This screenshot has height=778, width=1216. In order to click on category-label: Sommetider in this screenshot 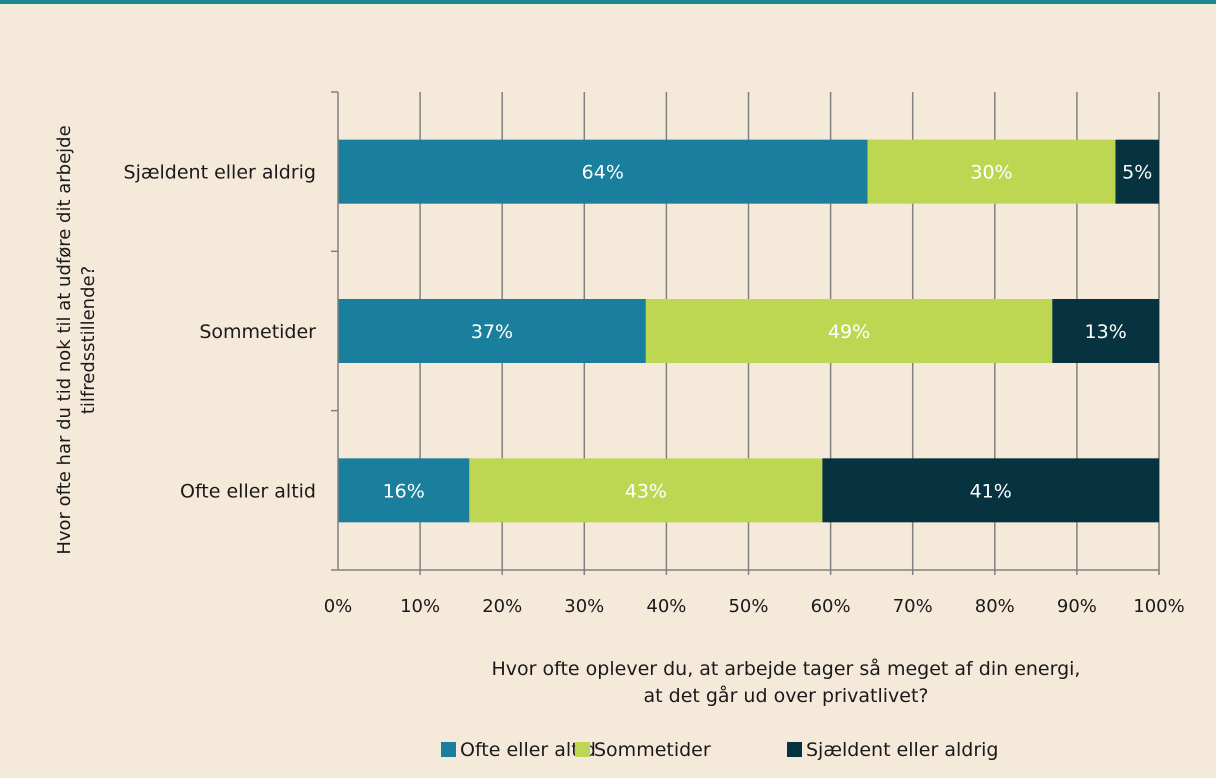, I will do `click(257, 332)`.